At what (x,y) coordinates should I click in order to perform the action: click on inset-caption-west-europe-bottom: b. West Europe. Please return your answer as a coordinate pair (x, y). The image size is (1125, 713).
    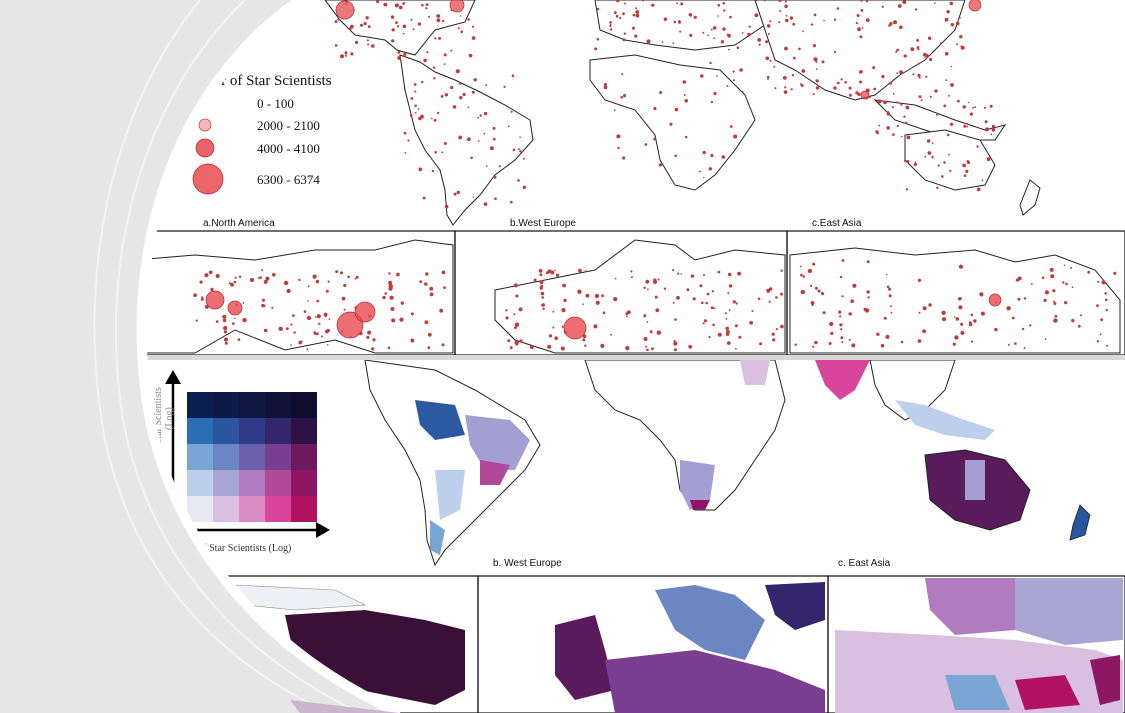
    Looking at the image, I should click on (527, 563).